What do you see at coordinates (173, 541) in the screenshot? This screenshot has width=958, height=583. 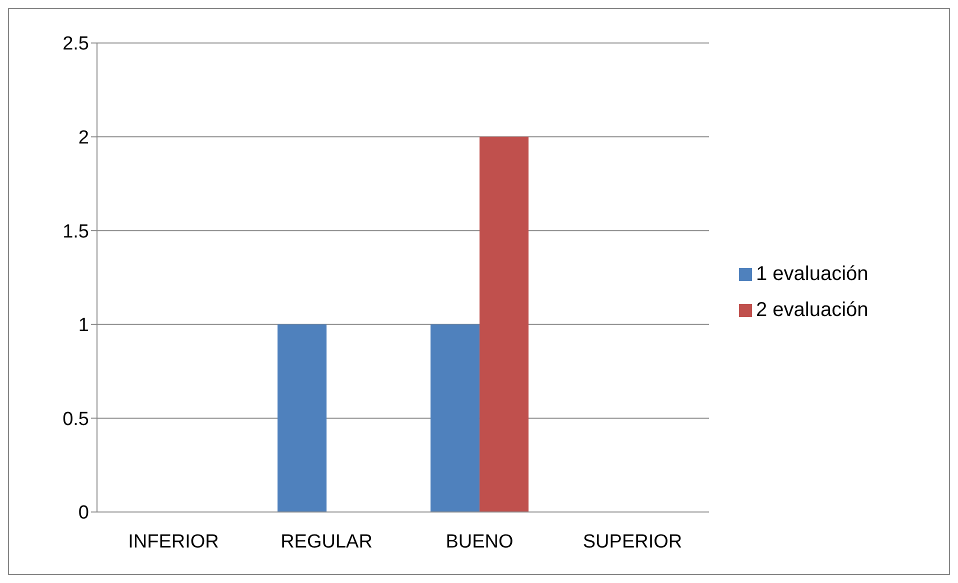 I see `x-tick-label: INFERIOR` at bounding box center [173, 541].